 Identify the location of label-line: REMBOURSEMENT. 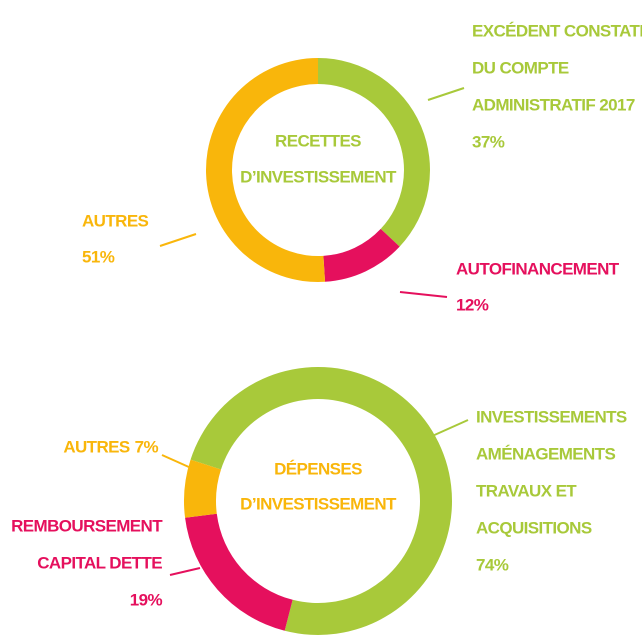
(87, 525).